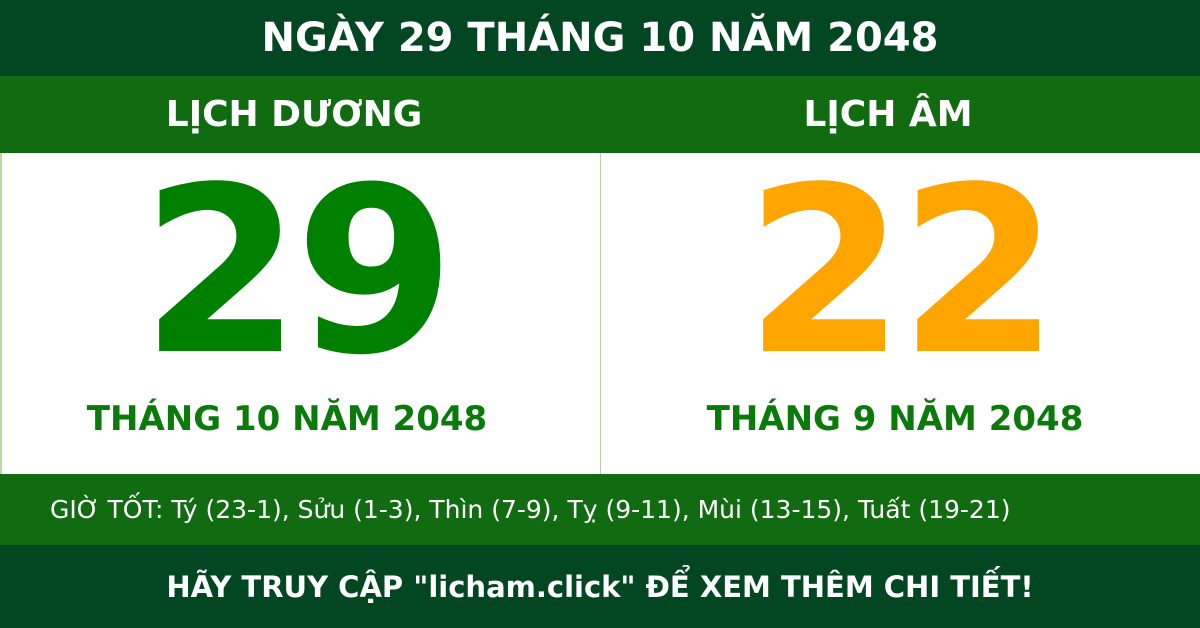  Describe the element at coordinates (287, 419) in the screenshot. I see `solar-month-year: THÁNG 10 NĂM 2048` at that location.